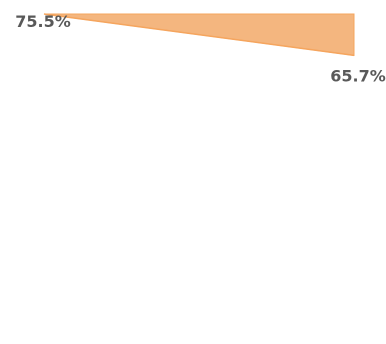 The width and height of the screenshot is (386, 344). I want to click on plot-area, so click(199, 35).